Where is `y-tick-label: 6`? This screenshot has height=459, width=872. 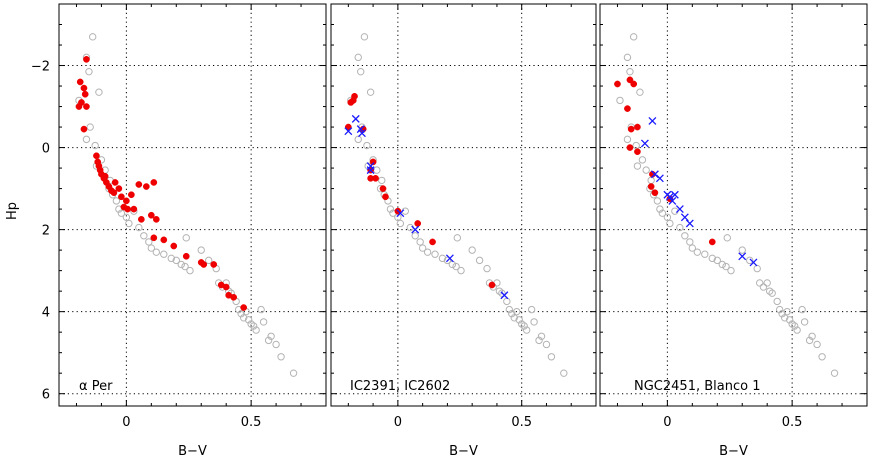
y-tick-label: 6 is located at coordinates (46, 395).